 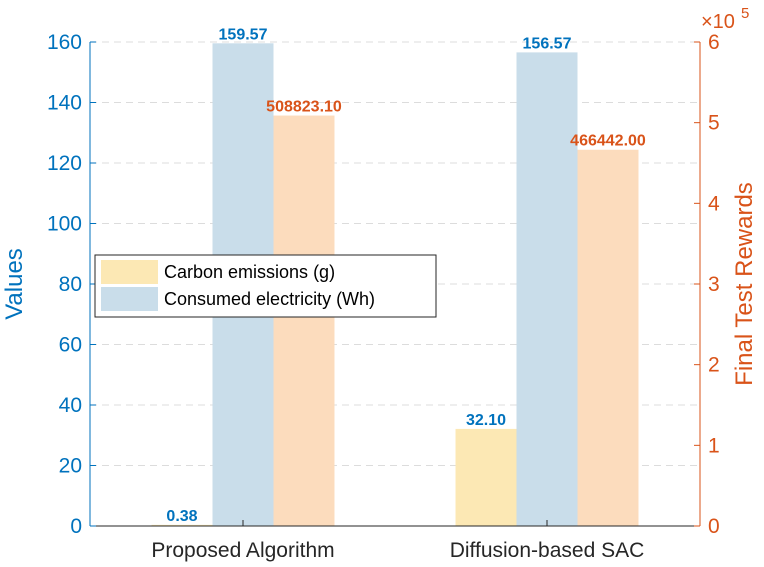 I want to click on y-tick-label-right: 6, so click(x=714, y=42).